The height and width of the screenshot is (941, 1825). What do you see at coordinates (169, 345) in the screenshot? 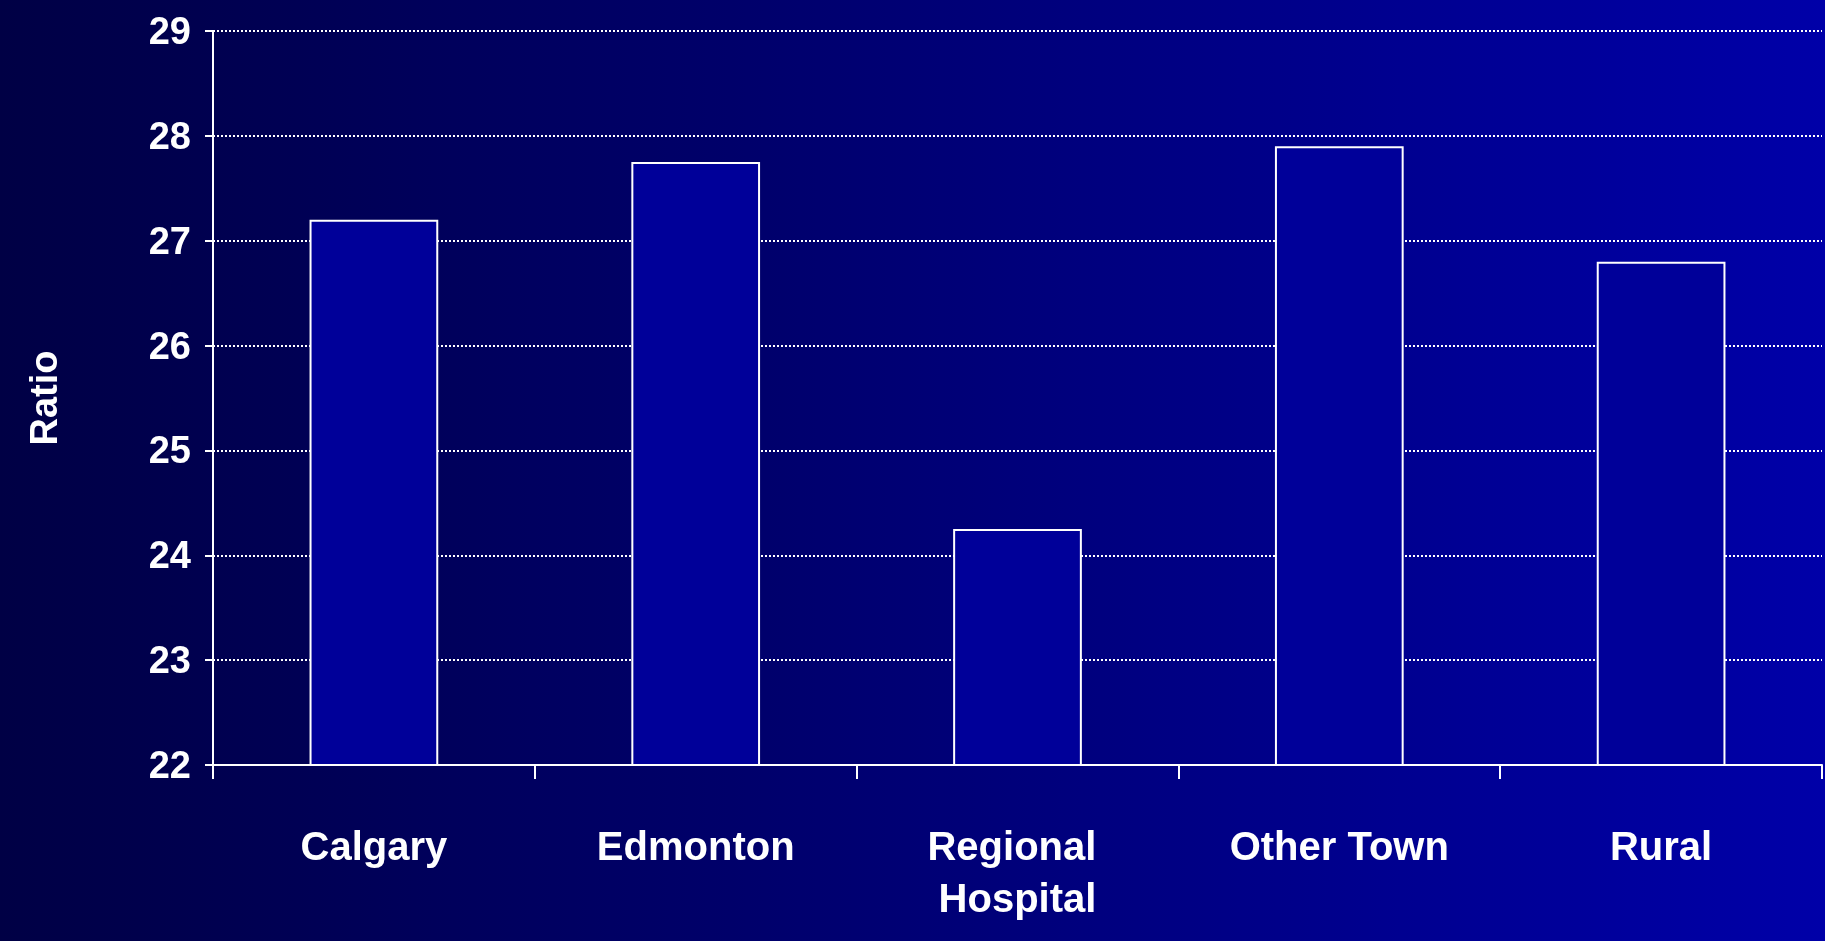
I see `y-tick-label: 26` at bounding box center [169, 345].